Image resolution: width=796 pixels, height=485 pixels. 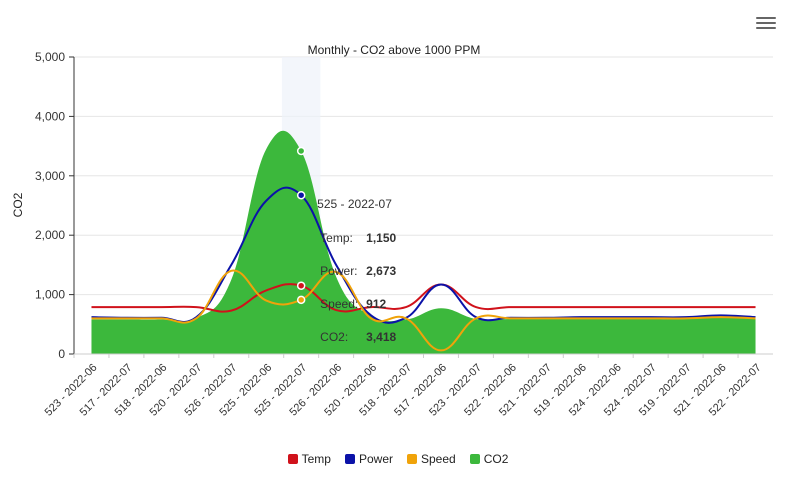 I want to click on legend-item-speed: Speed, so click(x=431, y=459).